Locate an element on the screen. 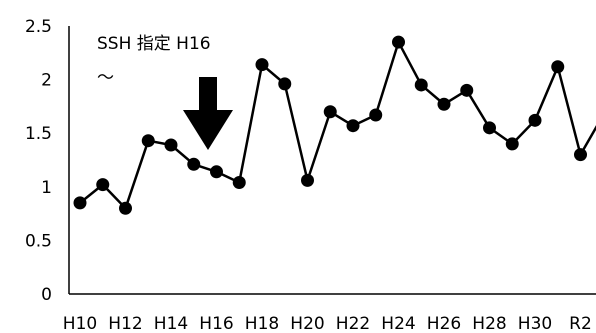  y-tick-label: 0.5 is located at coordinates (38, 241).